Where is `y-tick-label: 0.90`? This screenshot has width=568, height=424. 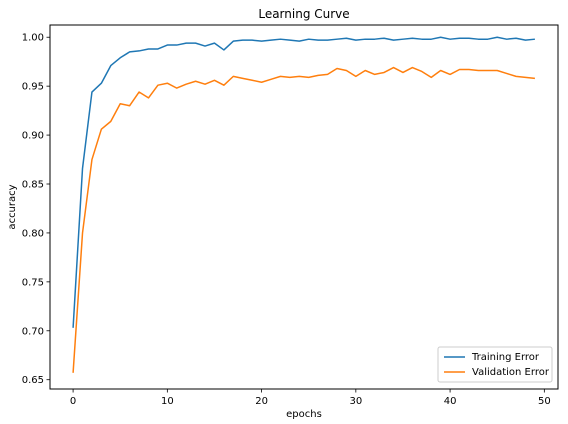 y-tick-label: 0.90 is located at coordinates (33, 136).